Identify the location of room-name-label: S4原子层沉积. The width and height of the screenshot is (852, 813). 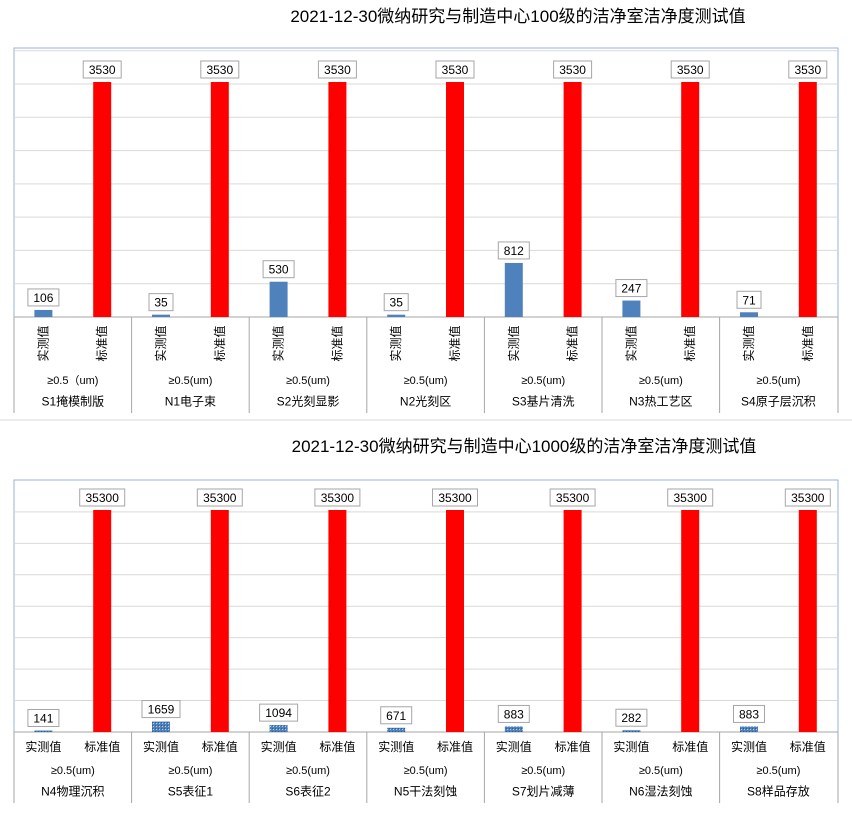
(778, 402).